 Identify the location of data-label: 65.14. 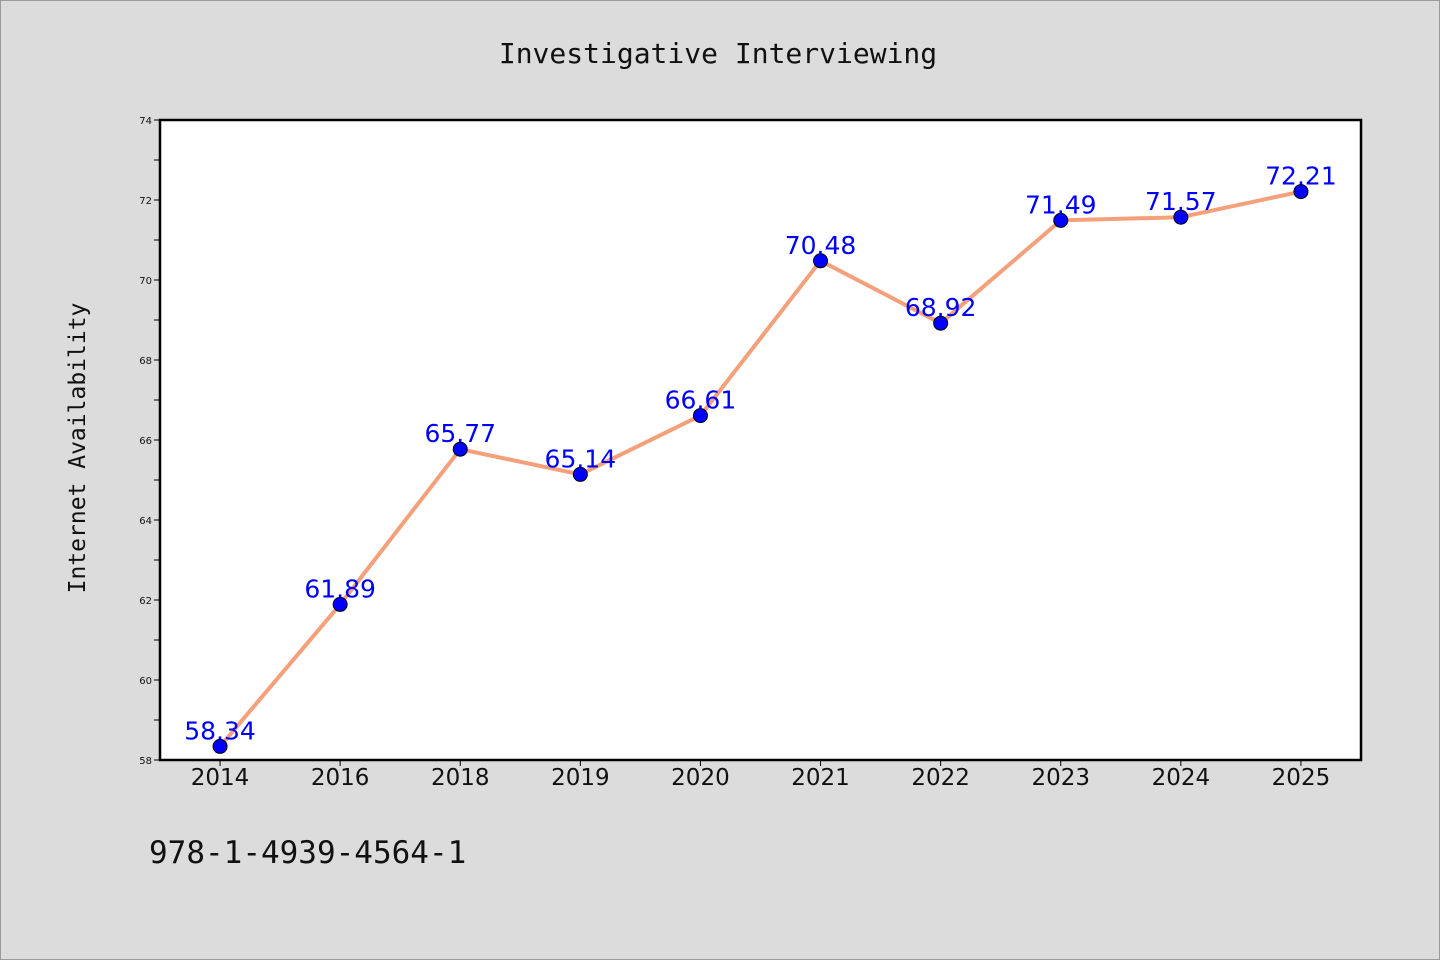
(581, 458).